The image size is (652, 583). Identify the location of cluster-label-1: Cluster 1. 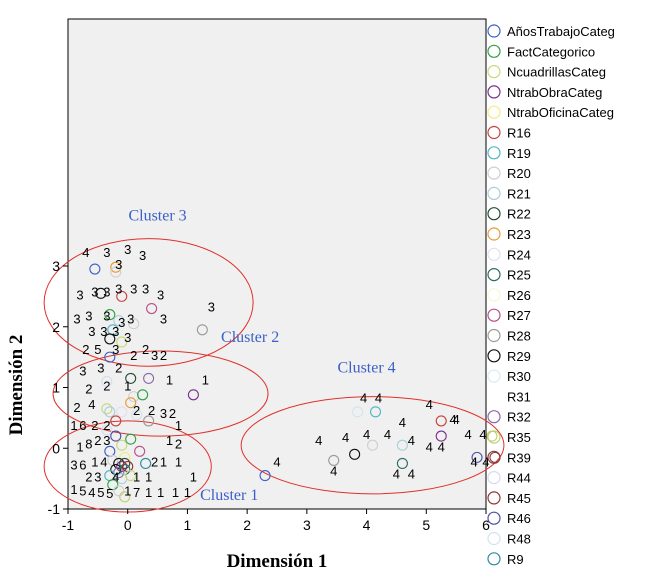
(229, 495).